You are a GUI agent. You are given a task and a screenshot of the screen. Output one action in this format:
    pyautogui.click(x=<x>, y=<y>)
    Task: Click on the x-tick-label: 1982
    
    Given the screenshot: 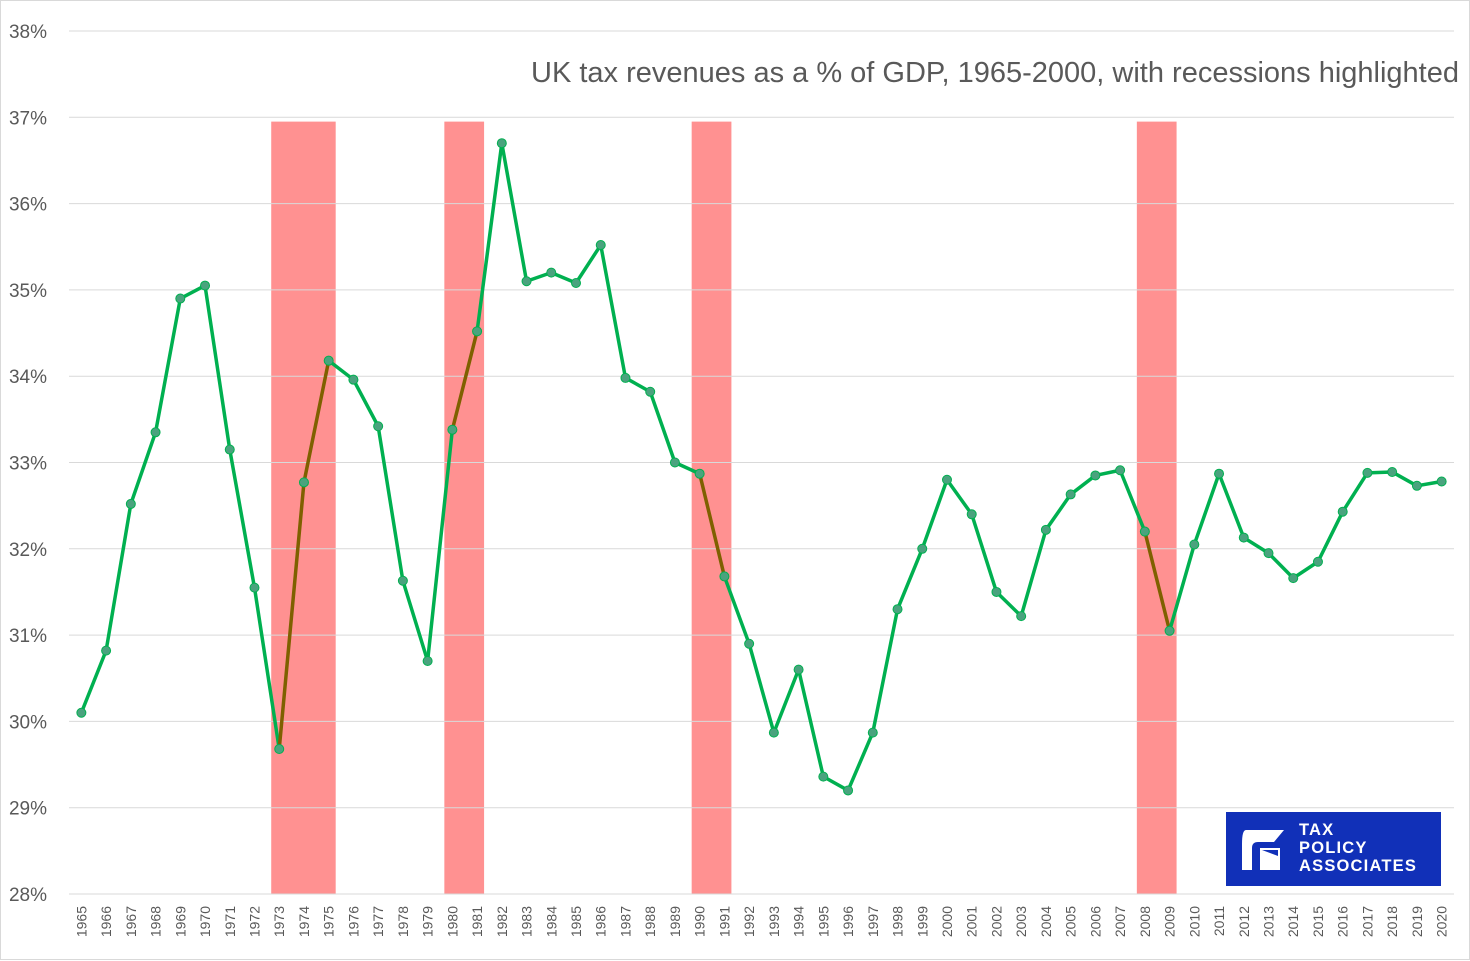 What is the action you would take?
    pyautogui.click(x=502, y=921)
    